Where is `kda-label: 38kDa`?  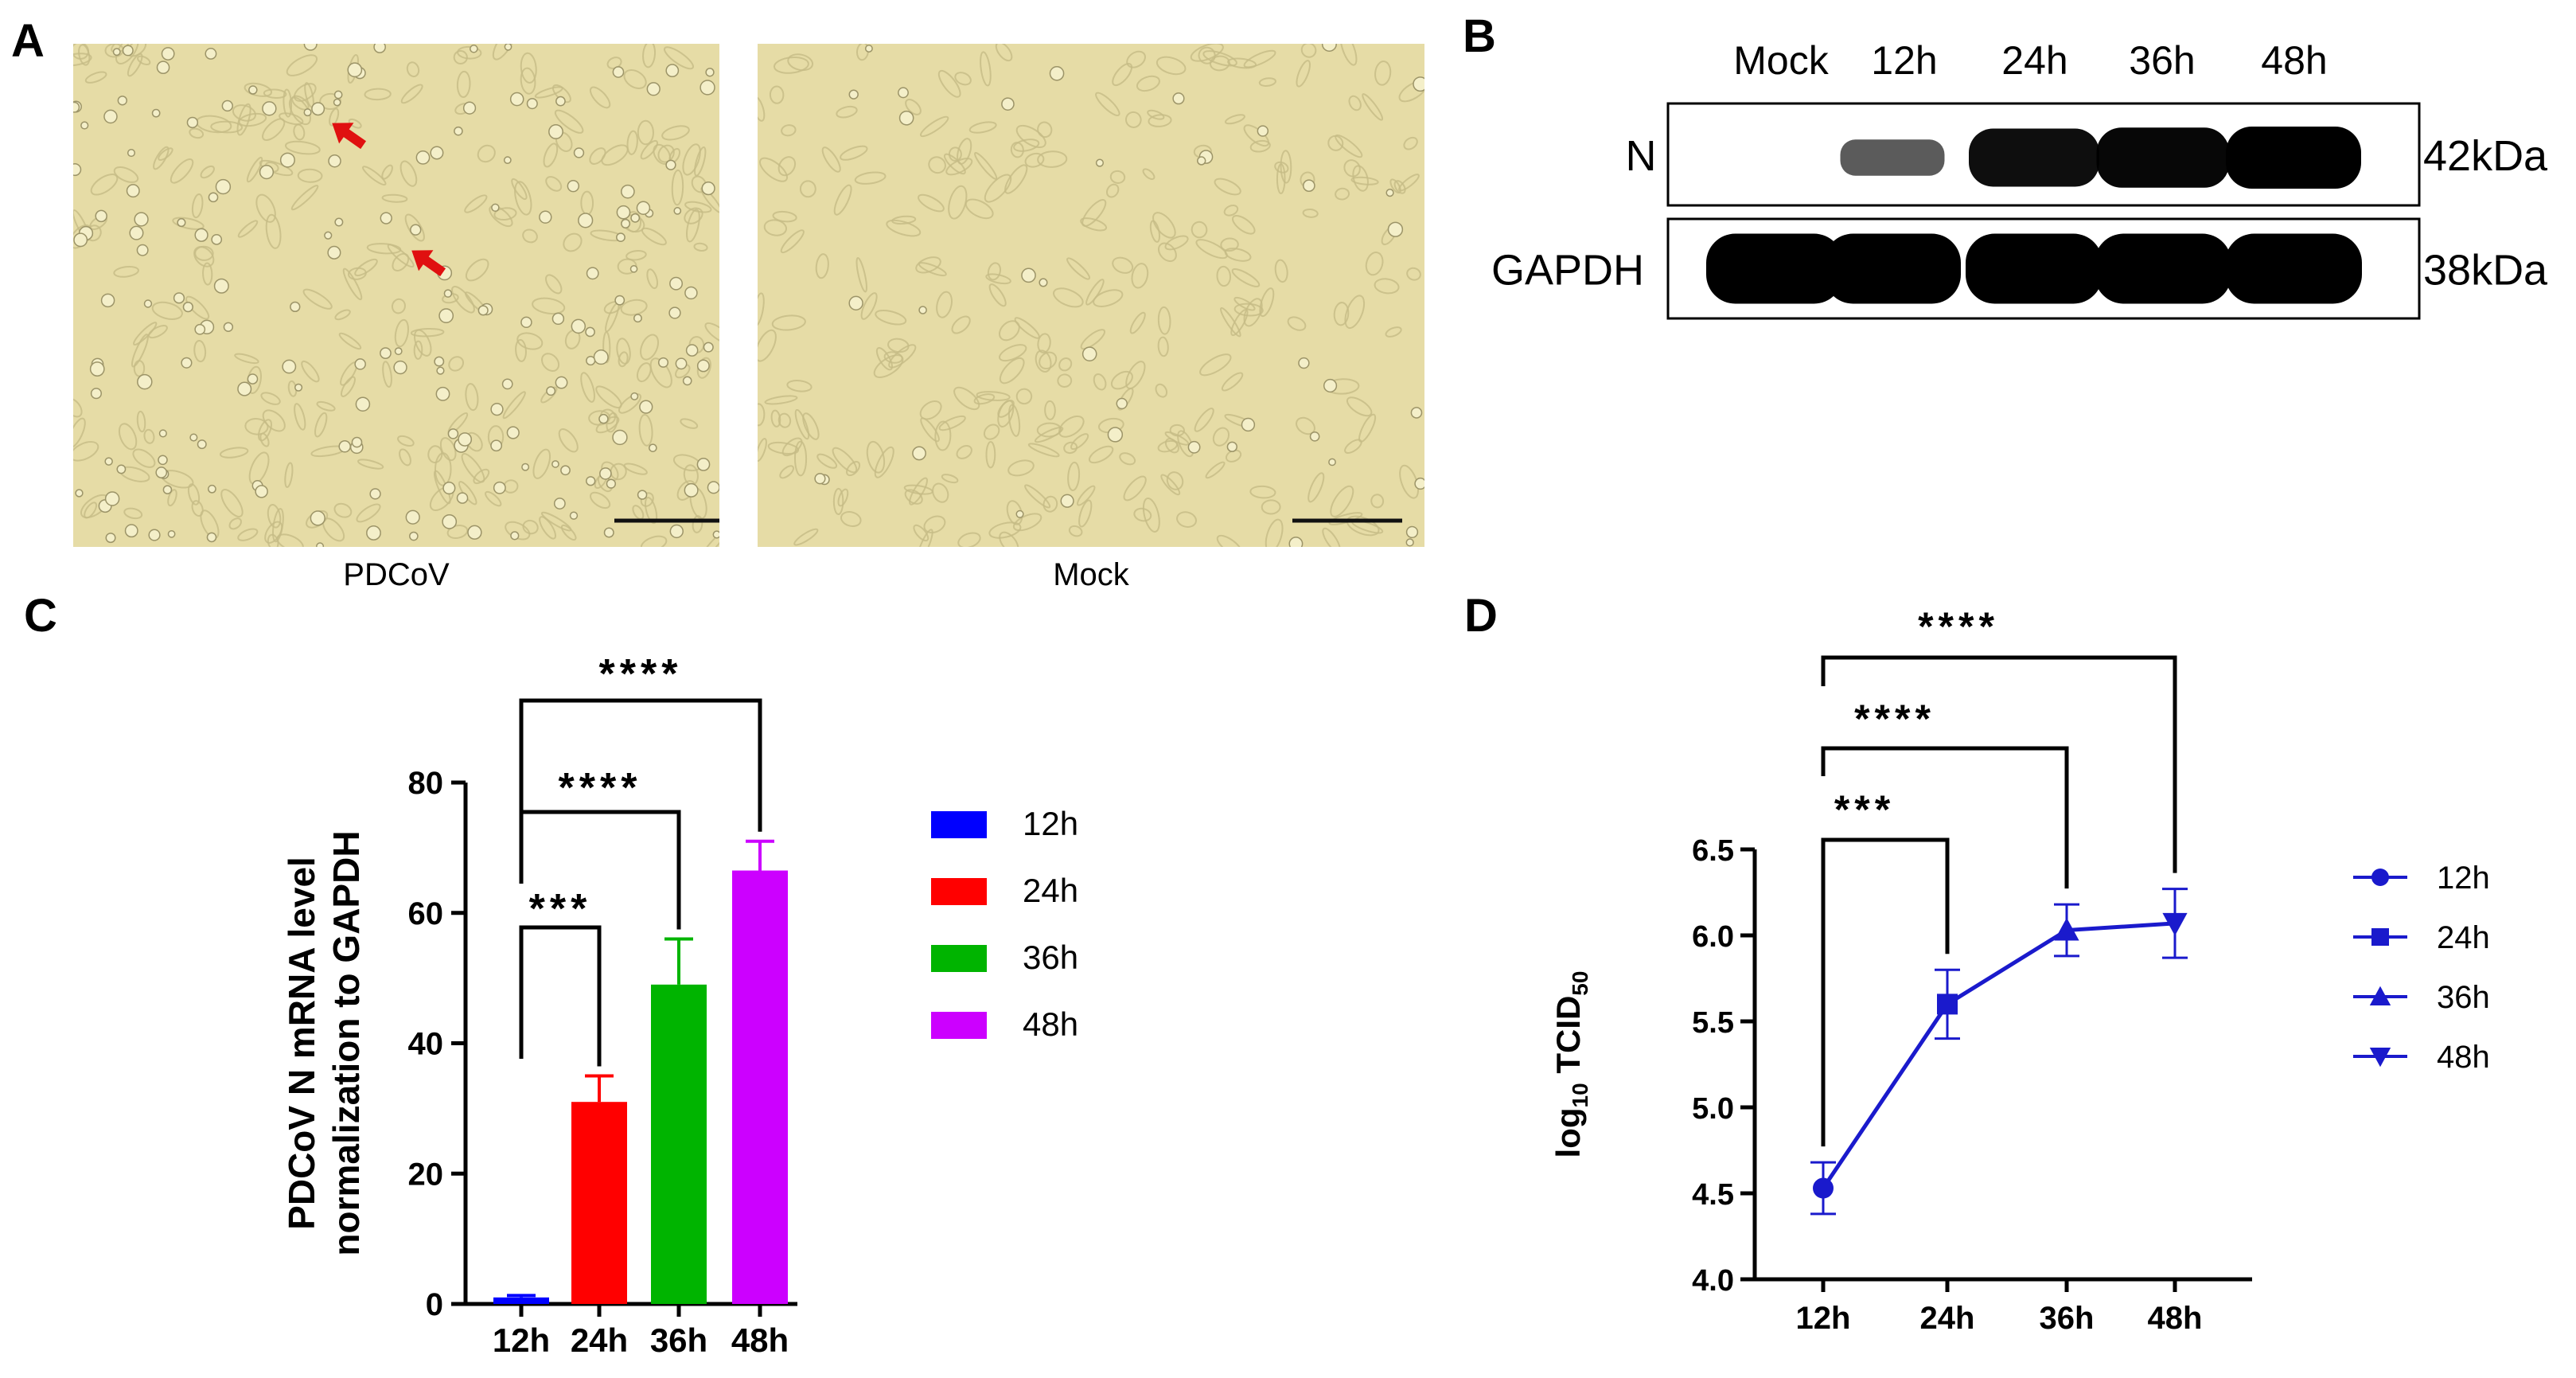
kda-label: 38kDa is located at coordinates (2485, 271).